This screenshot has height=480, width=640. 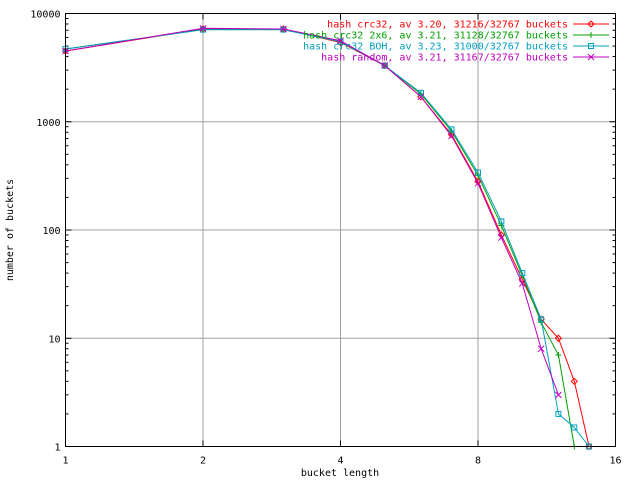 What do you see at coordinates (51, 231) in the screenshot?
I see `y-tick-label: 100` at bounding box center [51, 231].